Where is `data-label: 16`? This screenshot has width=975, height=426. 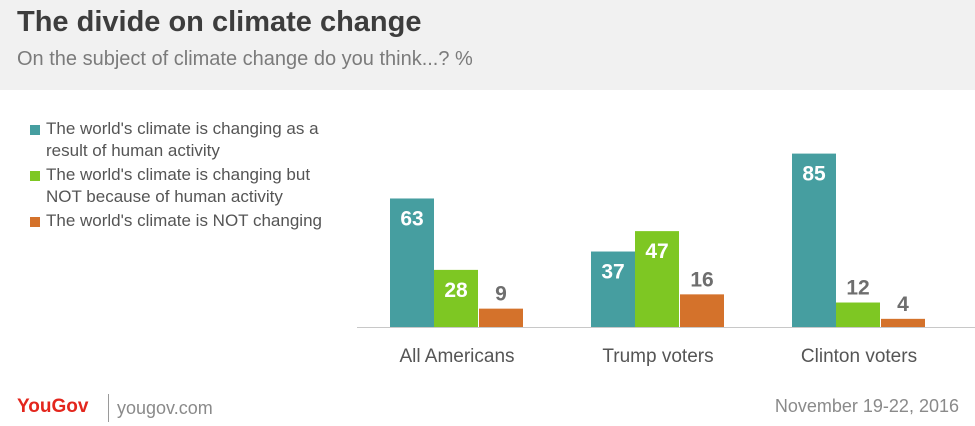 data-label: 16 is located at coordinates (701, 279).